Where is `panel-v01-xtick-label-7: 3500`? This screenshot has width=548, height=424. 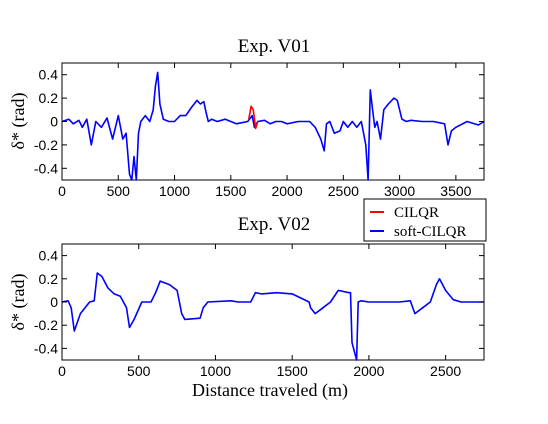
panel-v01-xtick-label-7: 3500 is located at coordinates (455, 191).